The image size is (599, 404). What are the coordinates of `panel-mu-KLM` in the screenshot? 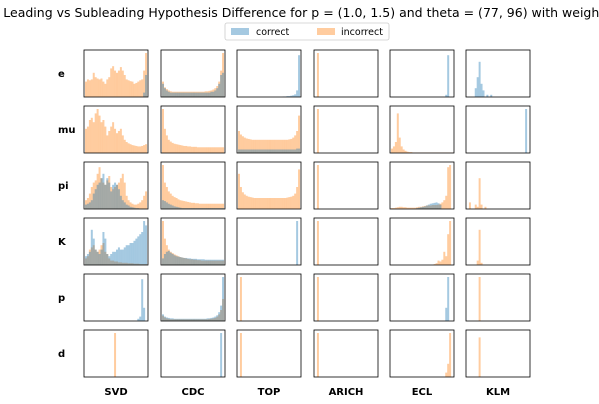 It's located at (498, 129).